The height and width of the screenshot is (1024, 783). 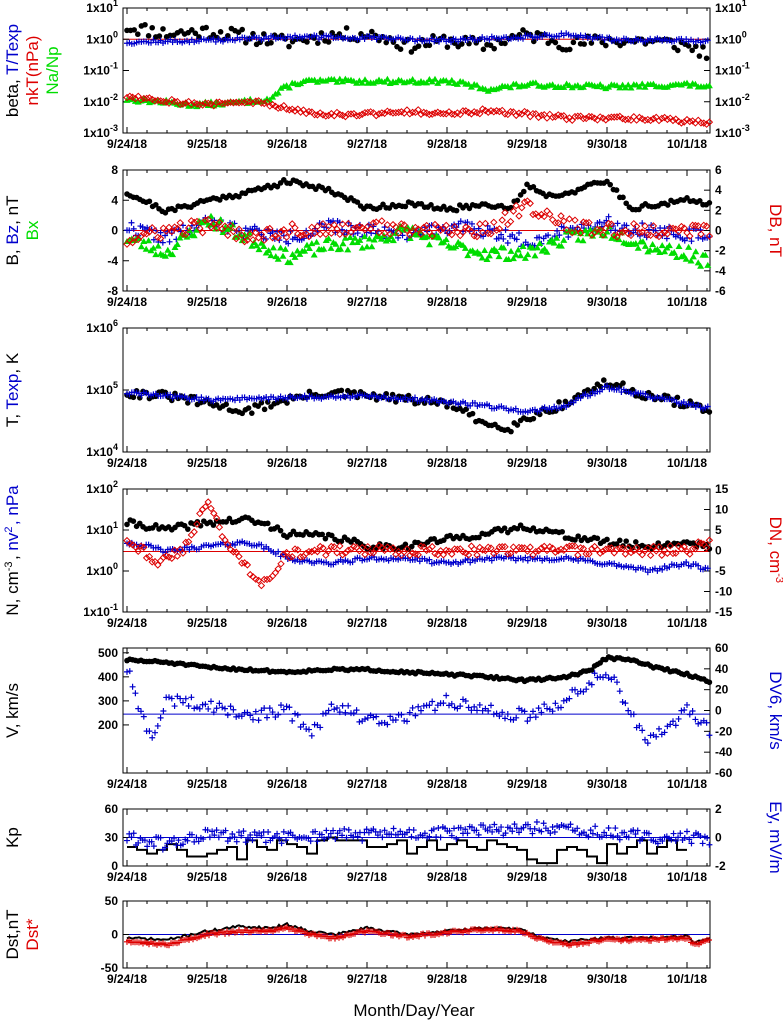 What do you see at coordinates (718, 551) in the screenshot?
I see `right-tick-label: 0` at bounding box center [718, 551].